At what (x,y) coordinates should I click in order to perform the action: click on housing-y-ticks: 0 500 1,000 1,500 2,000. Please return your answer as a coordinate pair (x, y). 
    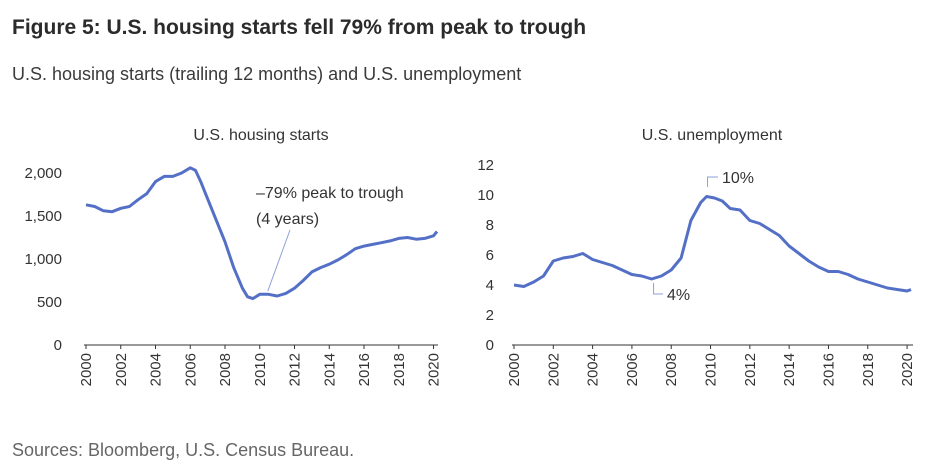
    Looking at the image, I should click on (43, 259).